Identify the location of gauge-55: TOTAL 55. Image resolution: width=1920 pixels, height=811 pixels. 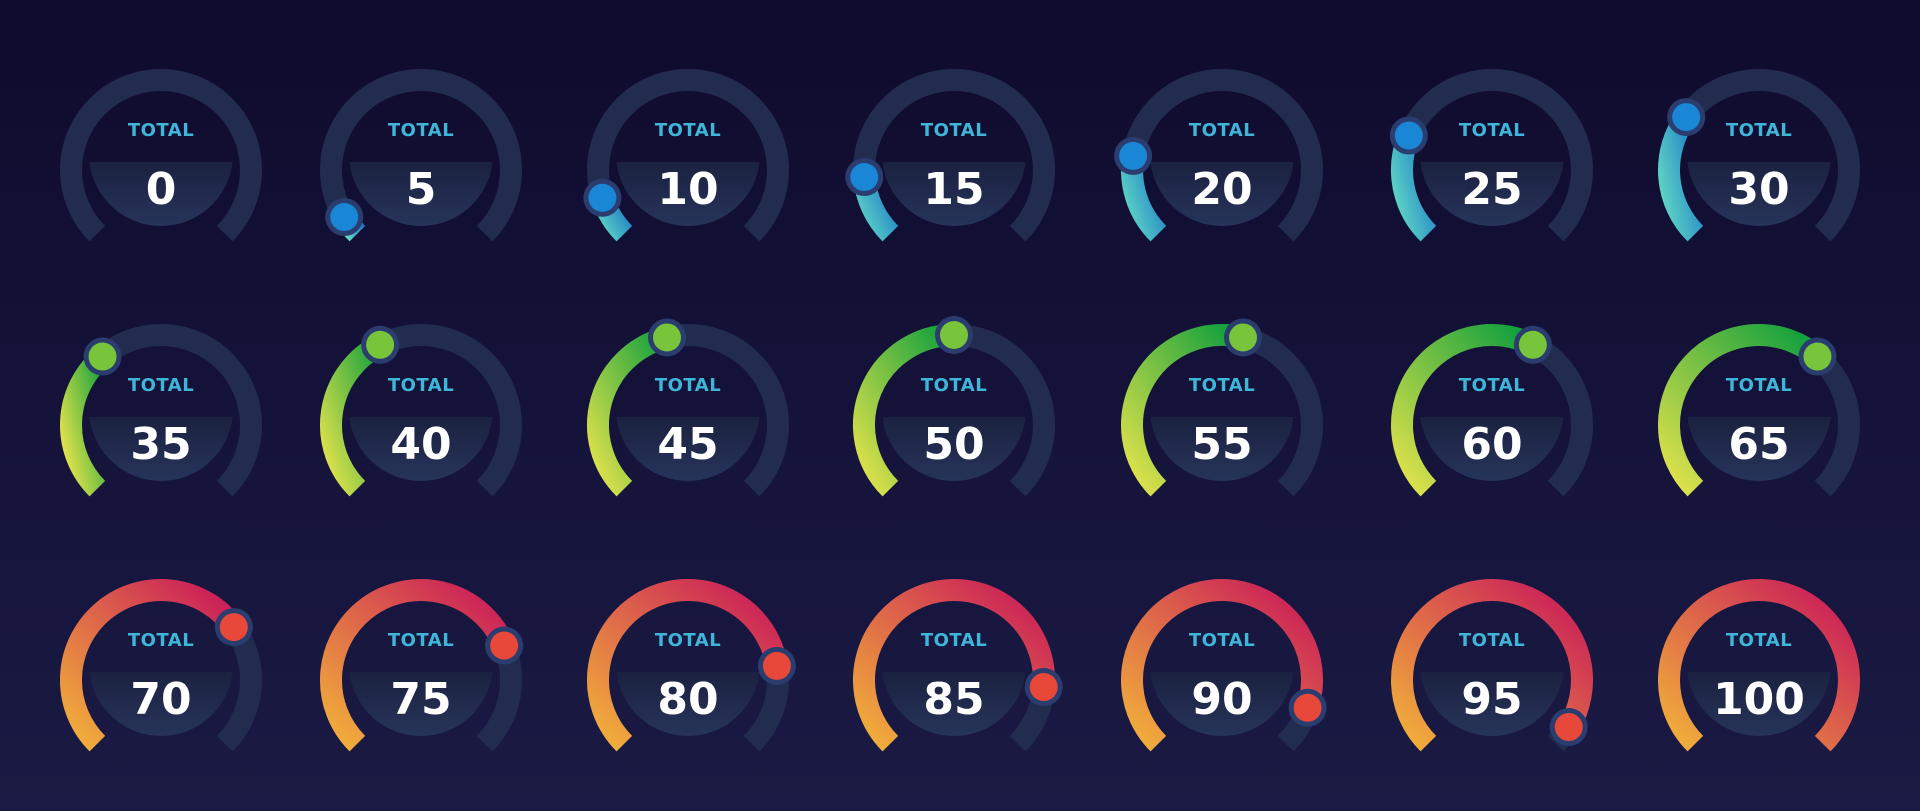
(1222, 407).